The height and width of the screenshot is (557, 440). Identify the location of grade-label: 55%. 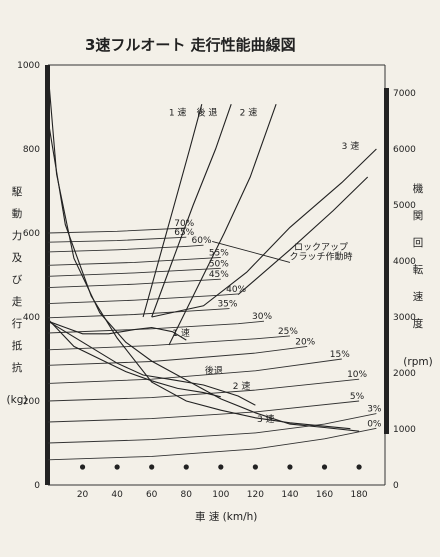
(219, 253).